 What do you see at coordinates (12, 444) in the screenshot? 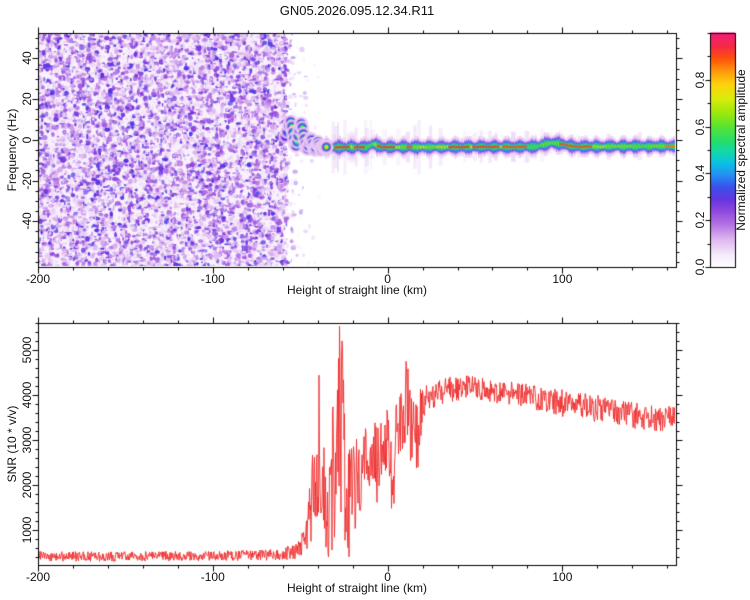
I see `snr-ylabel: SNR (10 * v/v)` at bounding box center [12, 444].